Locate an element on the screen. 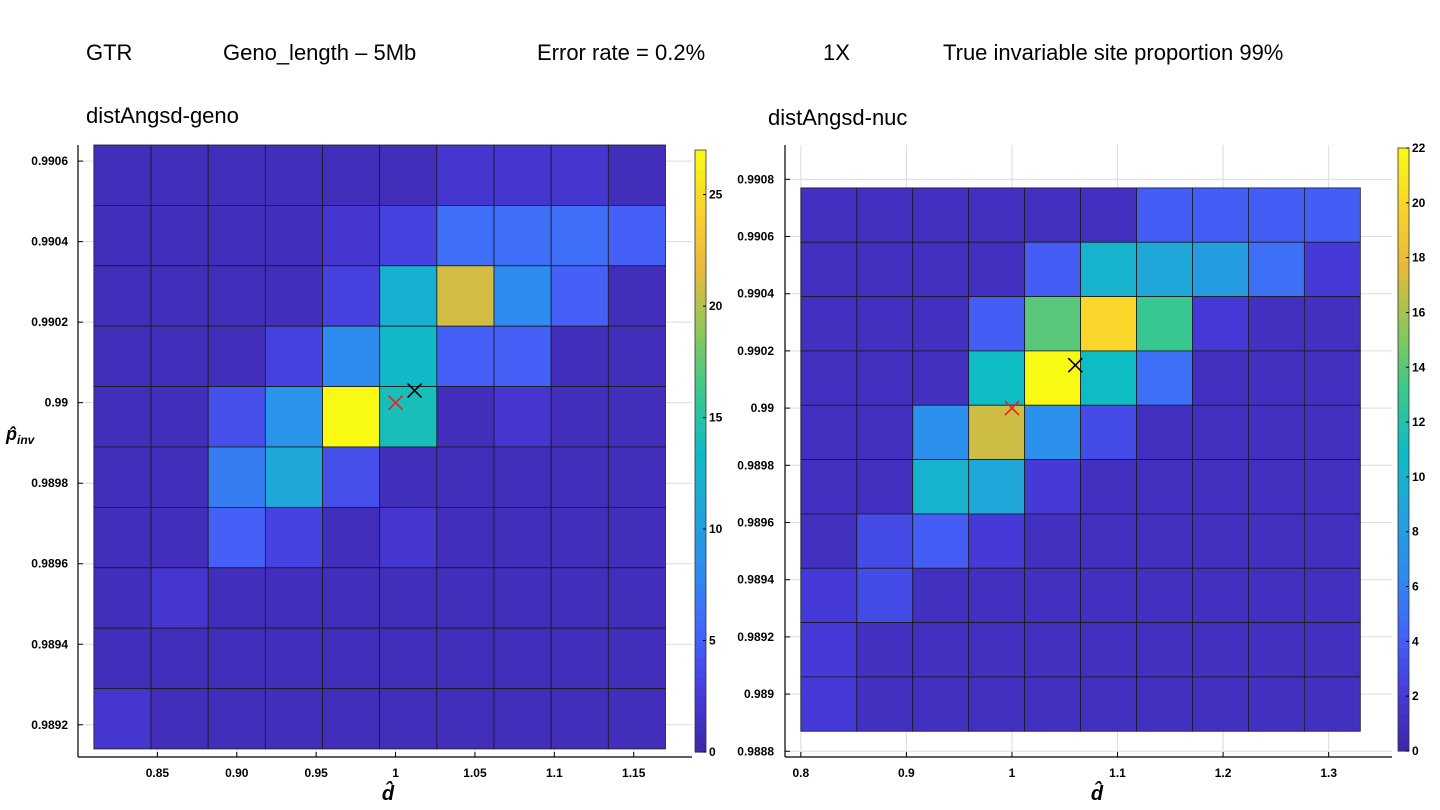  colorbar-tick-label: 2 is located at coordinates (1415, 696).